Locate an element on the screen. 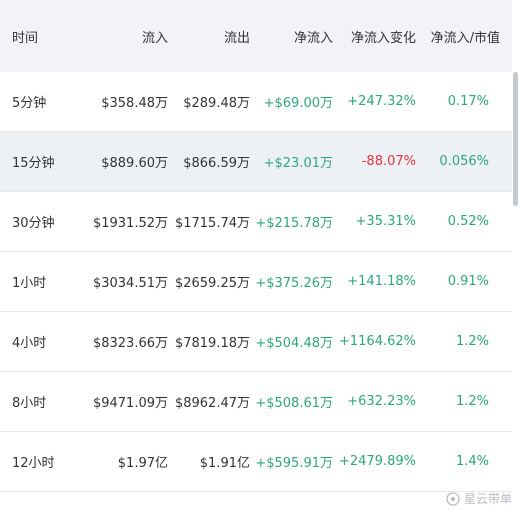 This screenshot has width=520, height=511. table-cell: +$23.01万 is located at coordinates (298, 163).